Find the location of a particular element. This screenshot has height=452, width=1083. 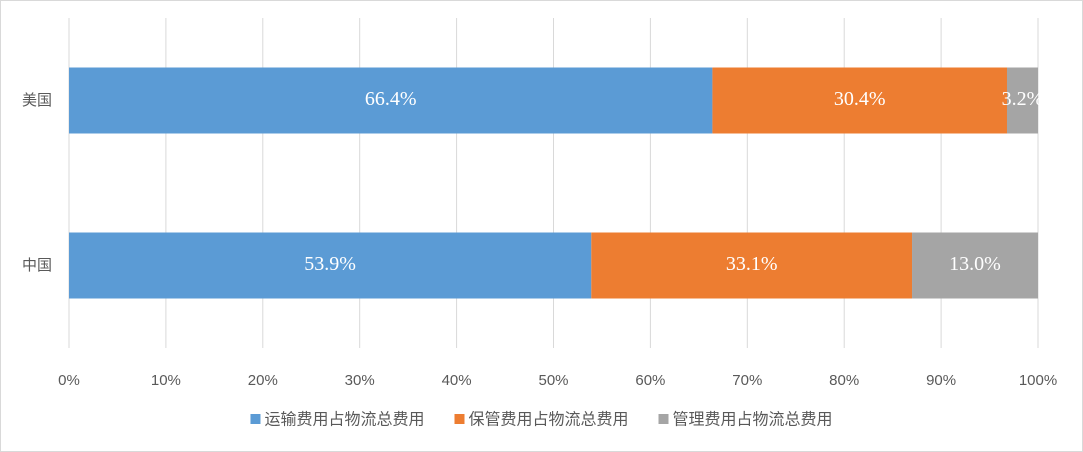

legend-label: 保管费用占物流总费用 is located at coordinates (548, 419).